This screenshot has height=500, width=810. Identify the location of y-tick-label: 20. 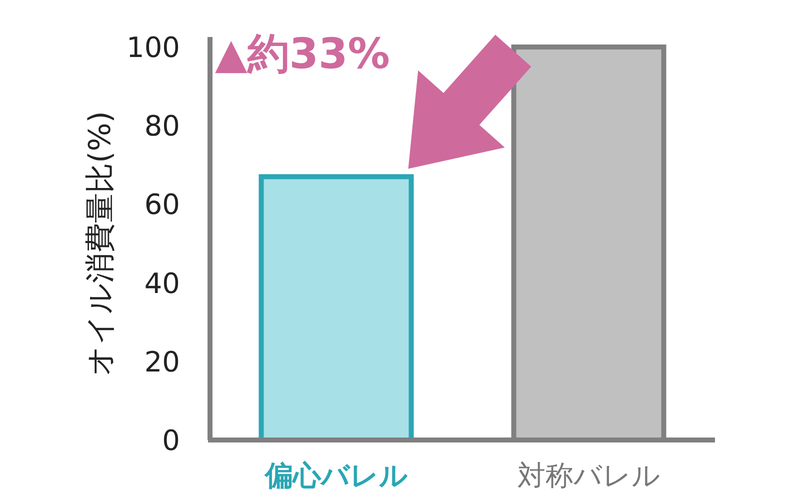
(162, 361).